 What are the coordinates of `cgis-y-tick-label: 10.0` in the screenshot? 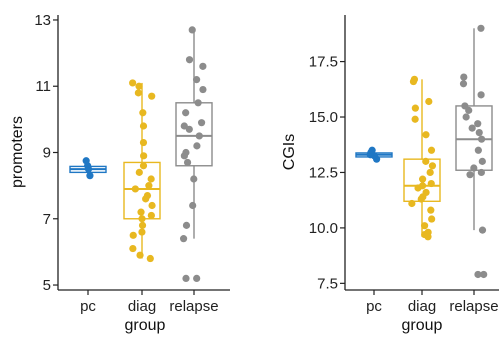 It's located at (323, 228).